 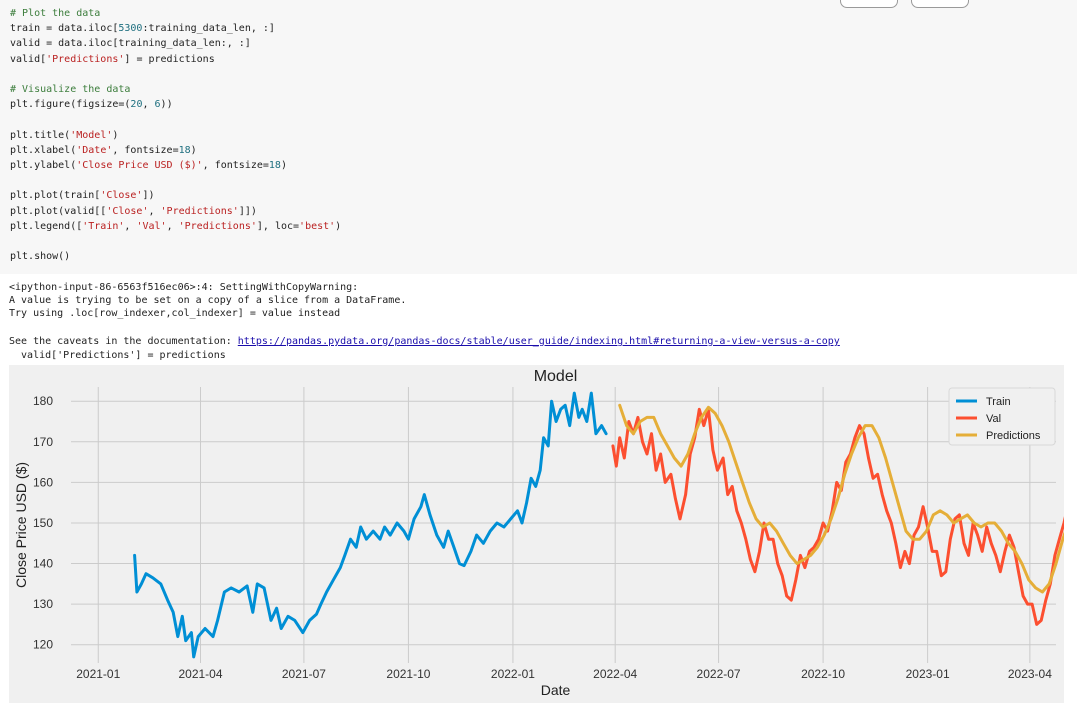 I want to click on code-token: :training_data_len, :], so click(x=208, y=29).